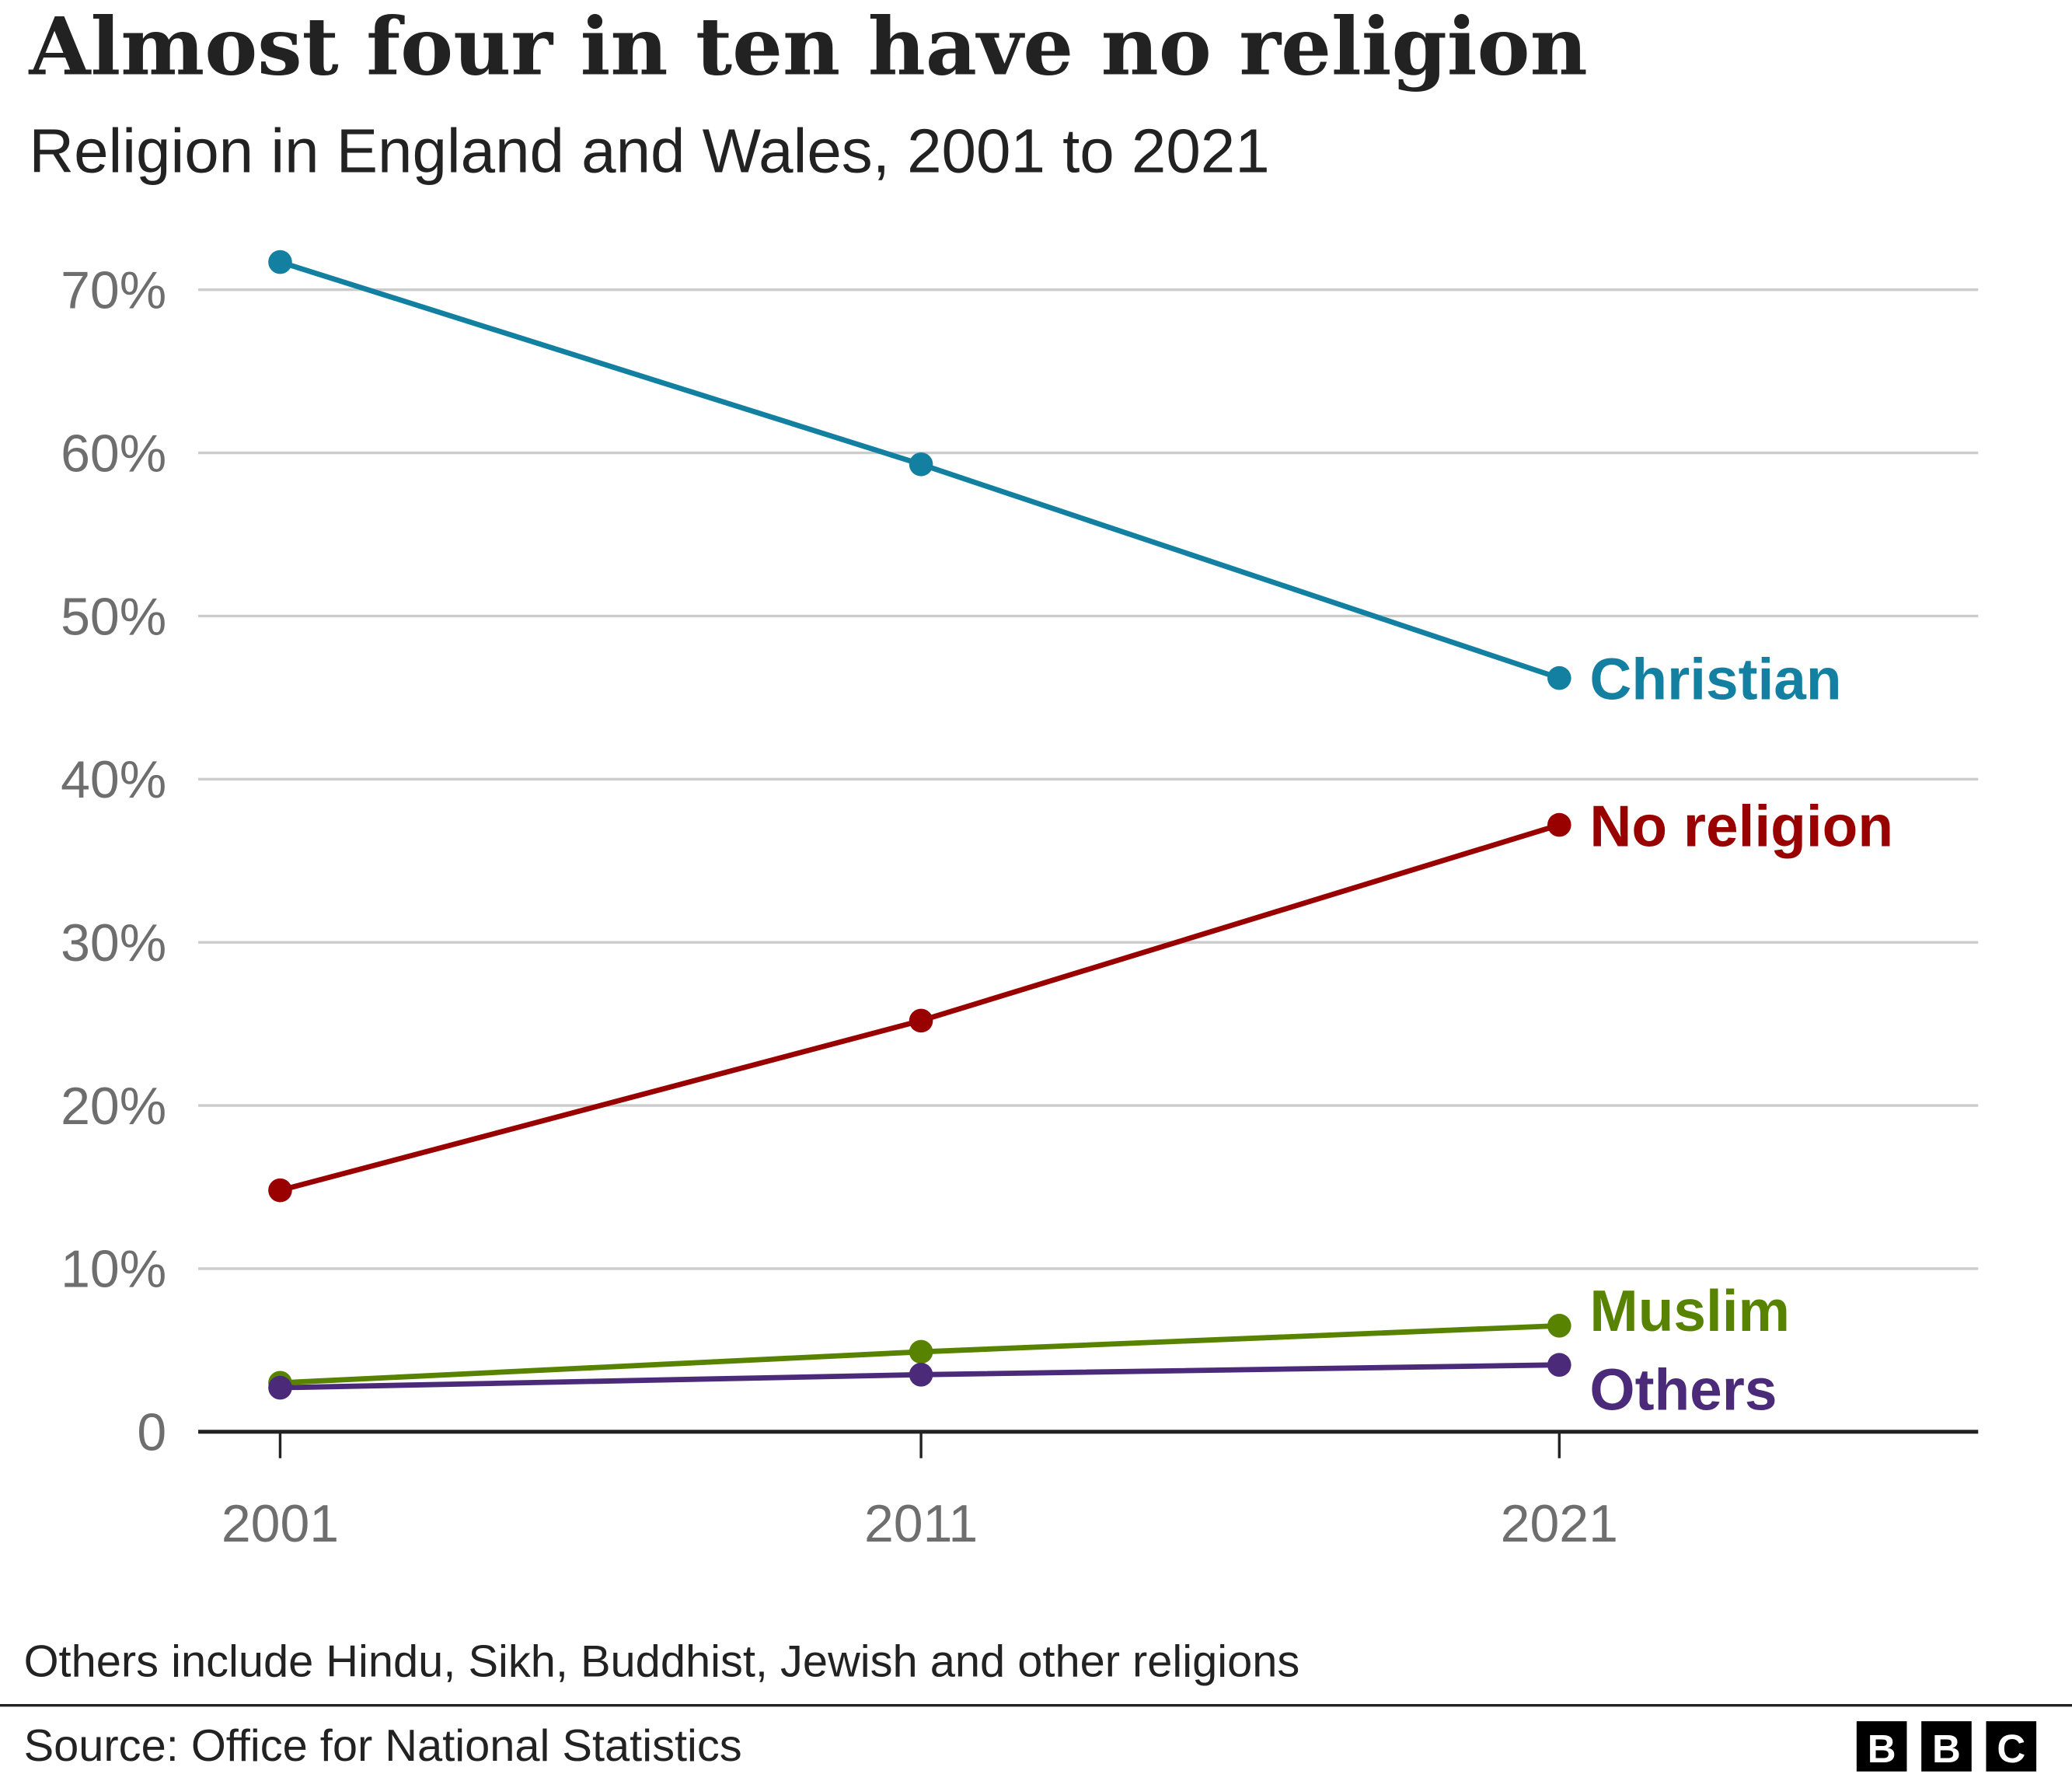 The height and width of the screenshot is (1781, 2072). I want to click on series-label: Christian, so click(1715, 678).